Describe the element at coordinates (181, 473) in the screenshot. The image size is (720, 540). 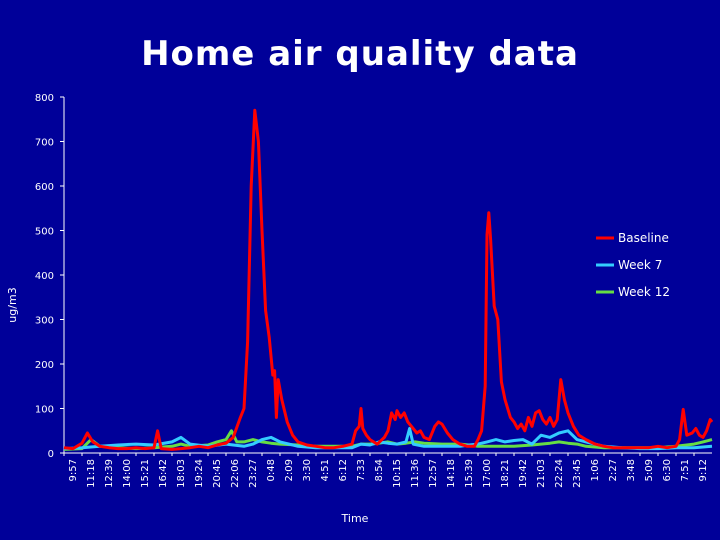
I see `x-tick-label: 18:03` at that location.